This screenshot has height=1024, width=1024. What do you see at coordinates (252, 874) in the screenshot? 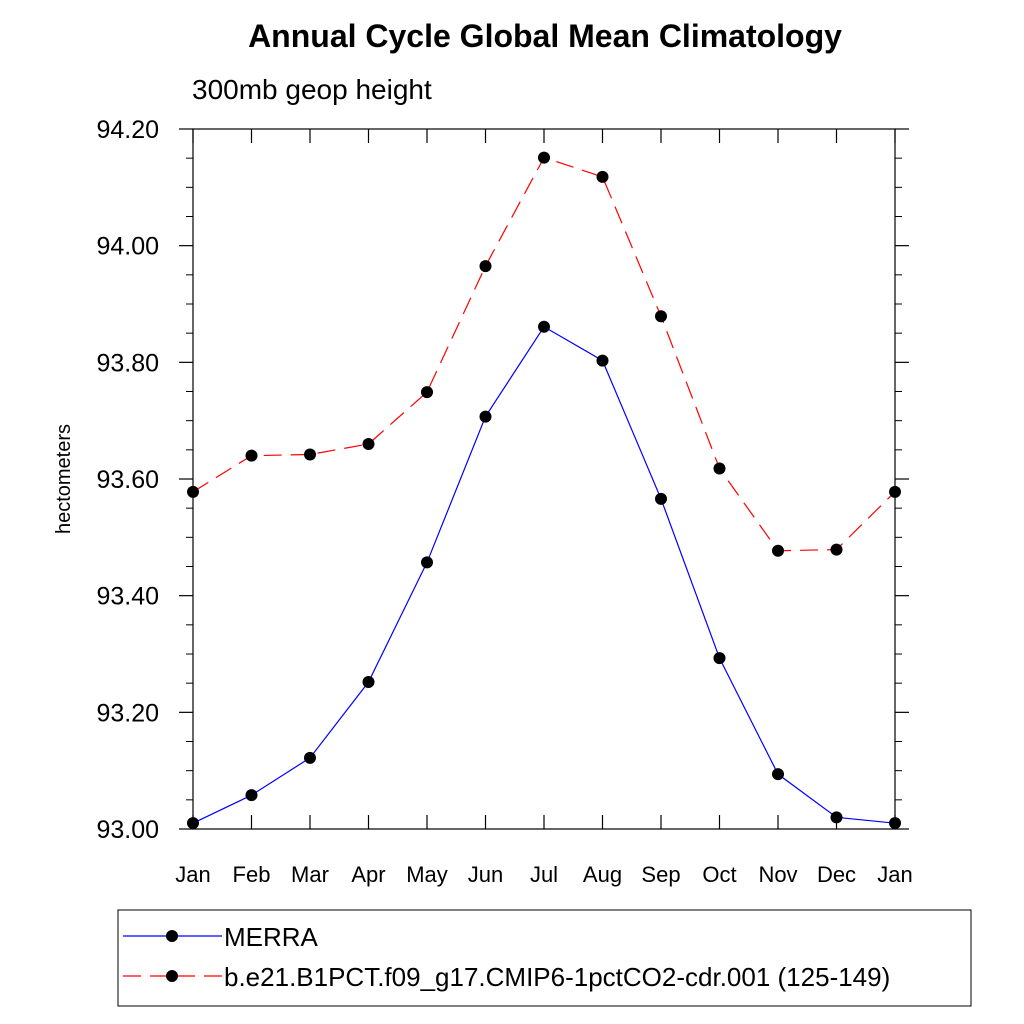
I see `x-tick-label: Feb` at bounding box center [252, 874].